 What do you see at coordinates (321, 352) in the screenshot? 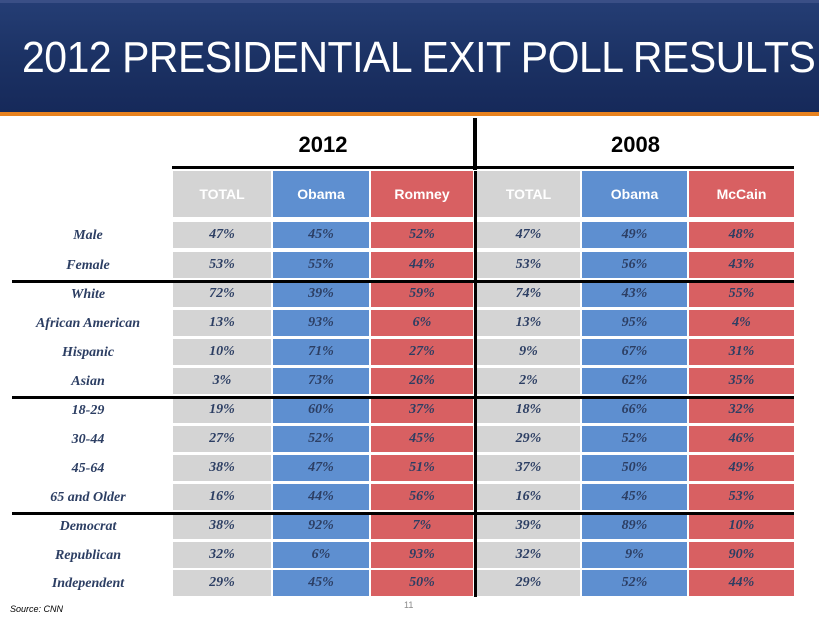
I see `cell-obama-2012: 71%` at bounding box center [321, 352].